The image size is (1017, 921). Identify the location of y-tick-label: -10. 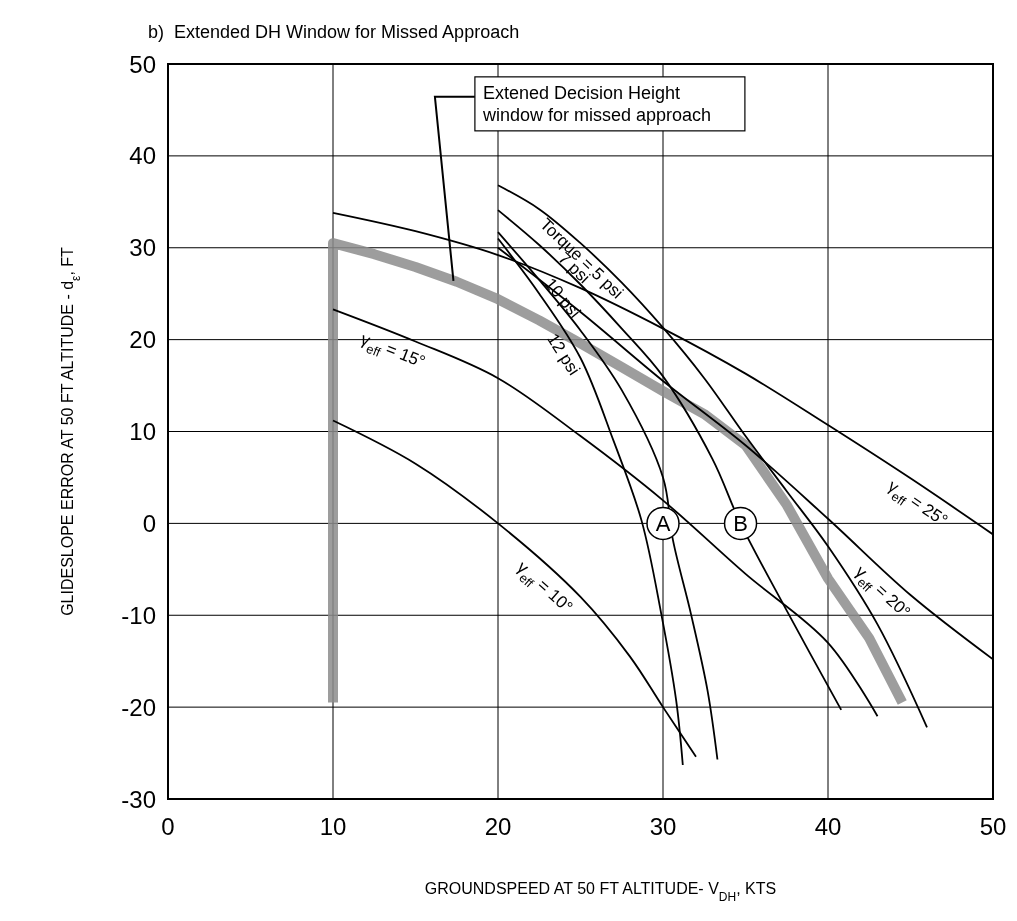
(138, 615).